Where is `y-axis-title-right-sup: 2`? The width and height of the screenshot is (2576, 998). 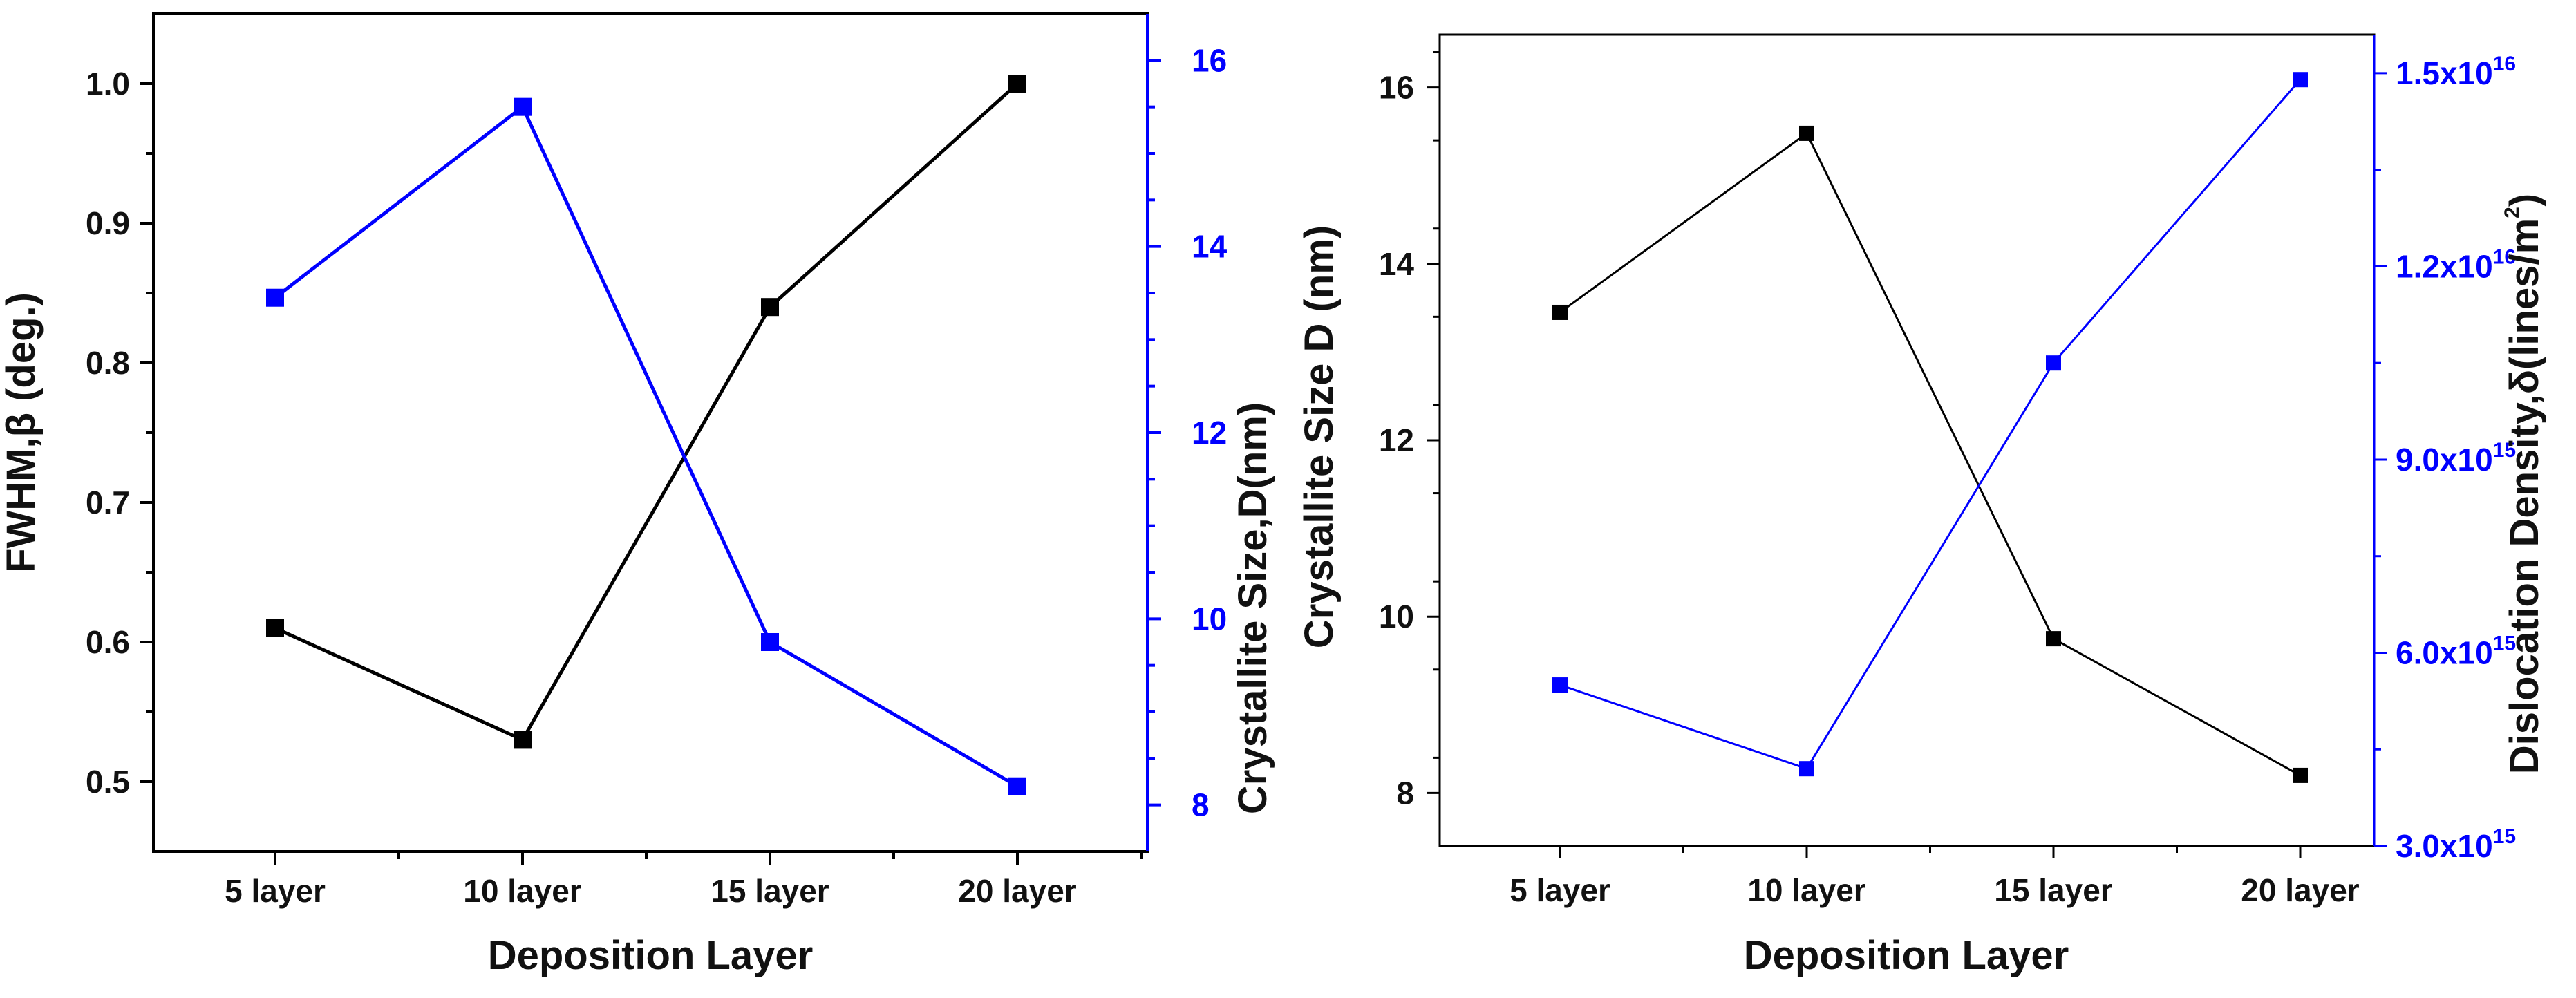
y-axis-title-right-sup: 2 is located at coordinates (2512, 212).